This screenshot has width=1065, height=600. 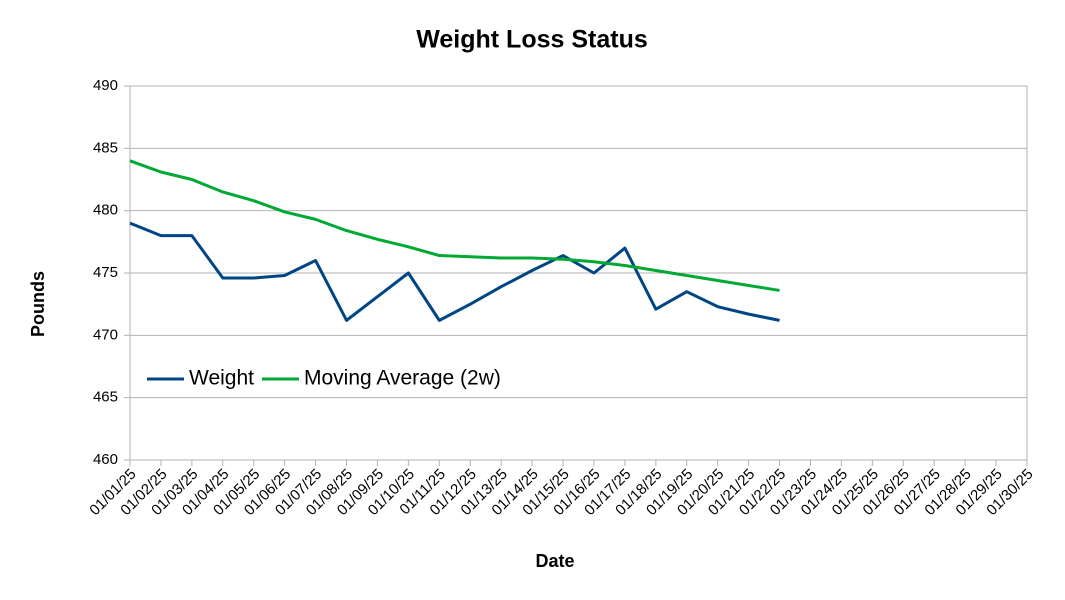 What do you see at coordinates (532, 40) in the screenshot?
I see `chart-title: Weight Loss Status` at bounding box center [532, 40].